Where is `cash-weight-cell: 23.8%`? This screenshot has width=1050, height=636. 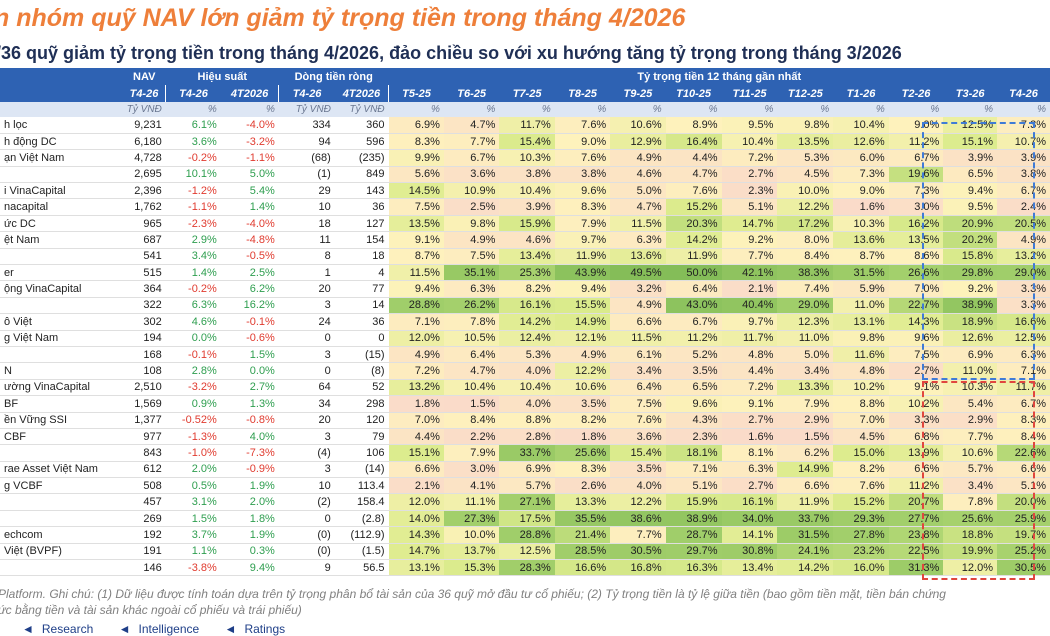
cash-weight-cell: 23.8% is located at coordinates (916, 535).